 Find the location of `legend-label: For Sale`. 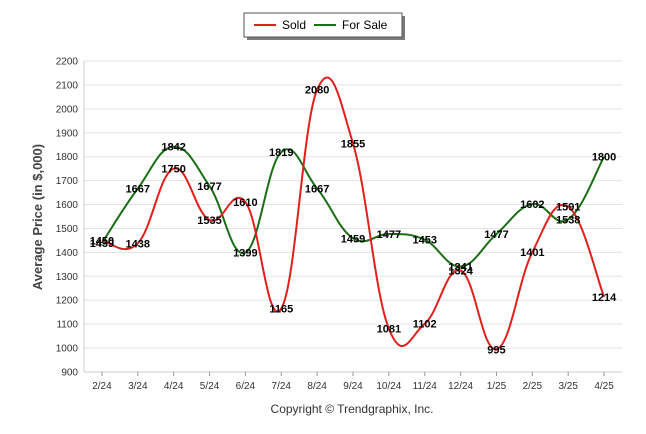

legend-label: For Sale is located at coordinates (365, 25).